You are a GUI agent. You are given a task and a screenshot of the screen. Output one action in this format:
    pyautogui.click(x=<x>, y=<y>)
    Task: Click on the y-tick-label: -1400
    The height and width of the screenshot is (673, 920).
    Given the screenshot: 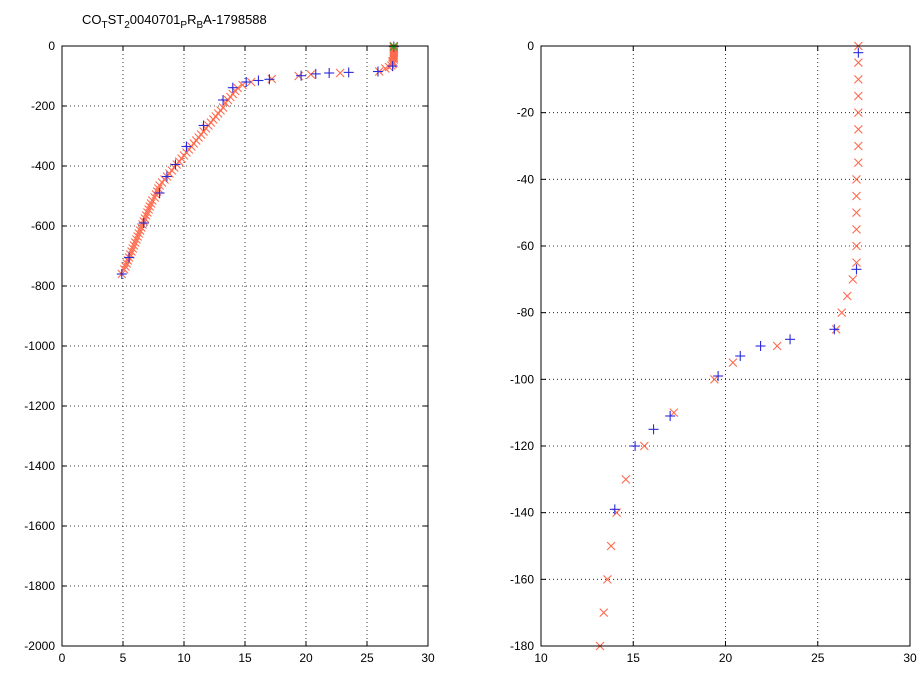 What is the action you would take?
    pyautogui.click(x=39, y=466)
    